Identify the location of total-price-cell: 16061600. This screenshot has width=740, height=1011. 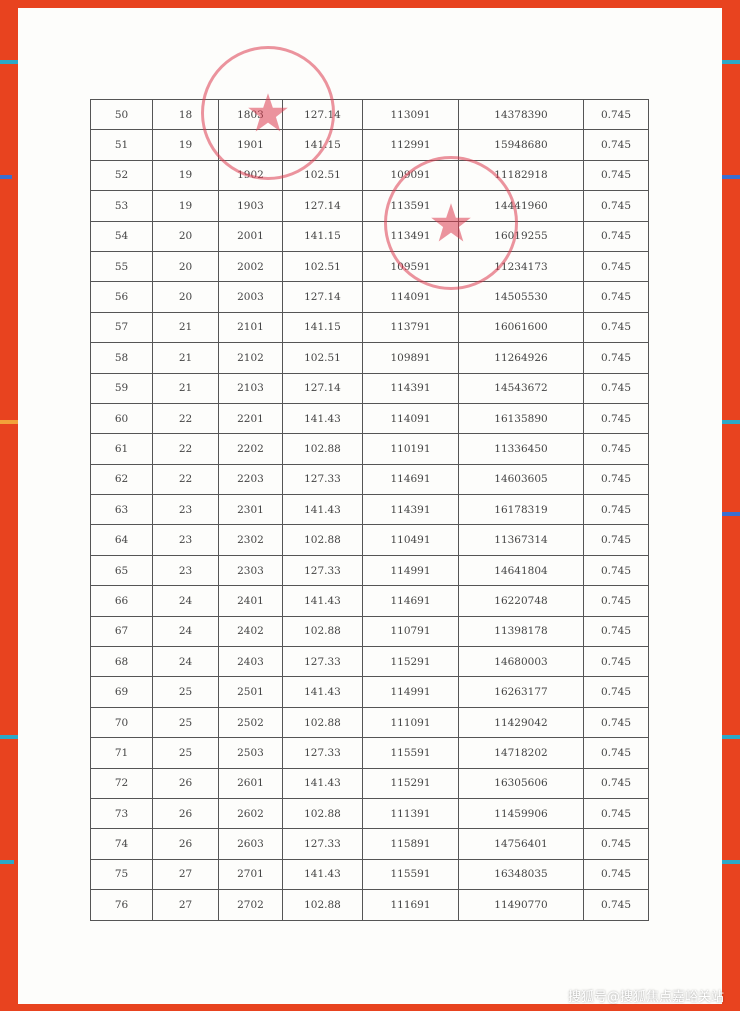
(521, 327).